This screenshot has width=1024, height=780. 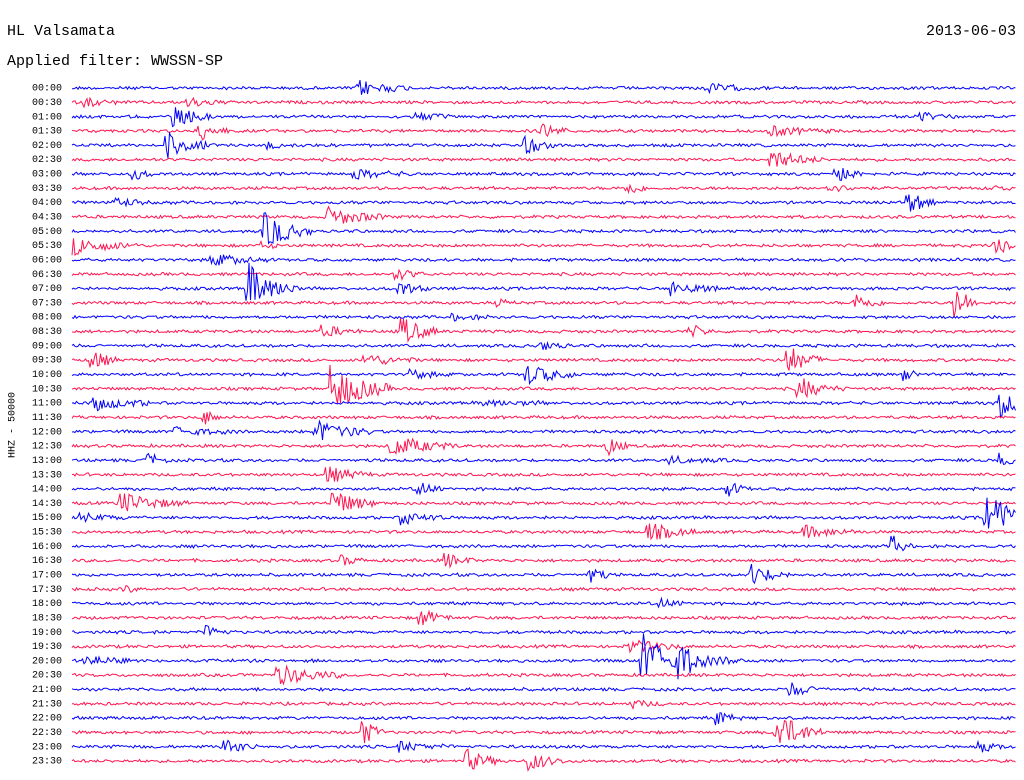 I want to click on time-label: 09:30, so click(x=47, y=361).